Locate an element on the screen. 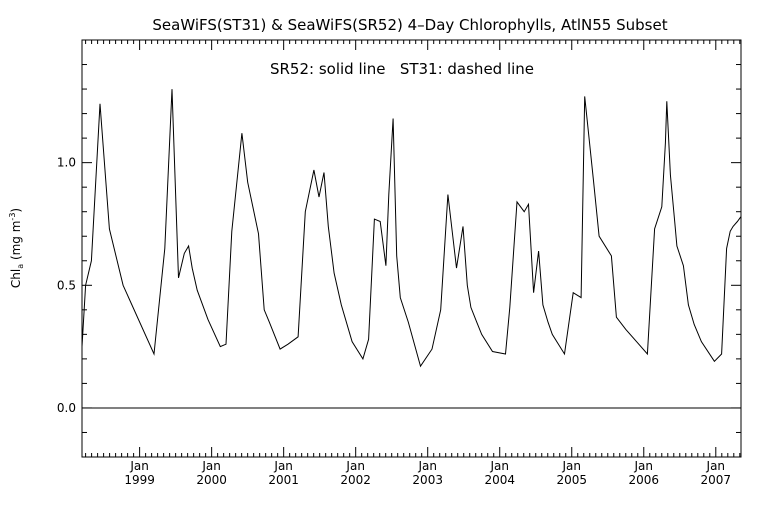  x-tick-year-label: 2003 is located at coordinates (427, 480).